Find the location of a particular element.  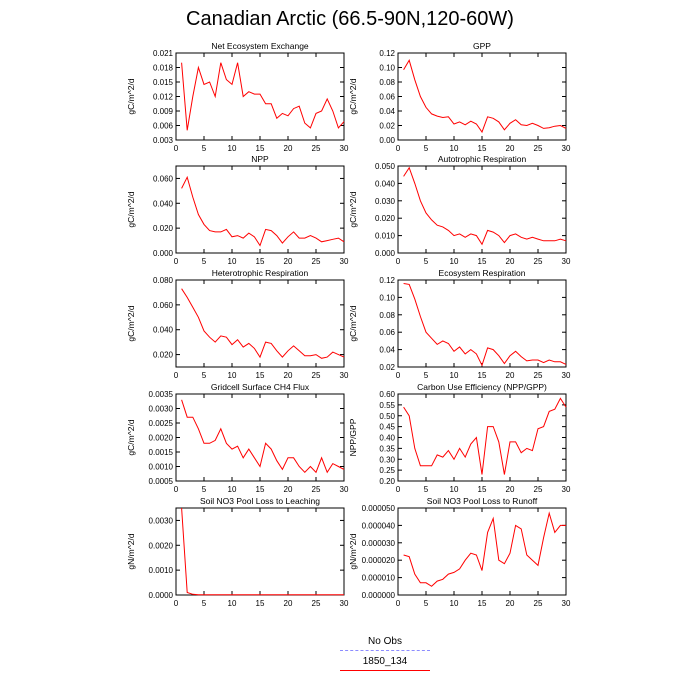

y-tick-label: 0.0020 is located at coordinates (161, 545).